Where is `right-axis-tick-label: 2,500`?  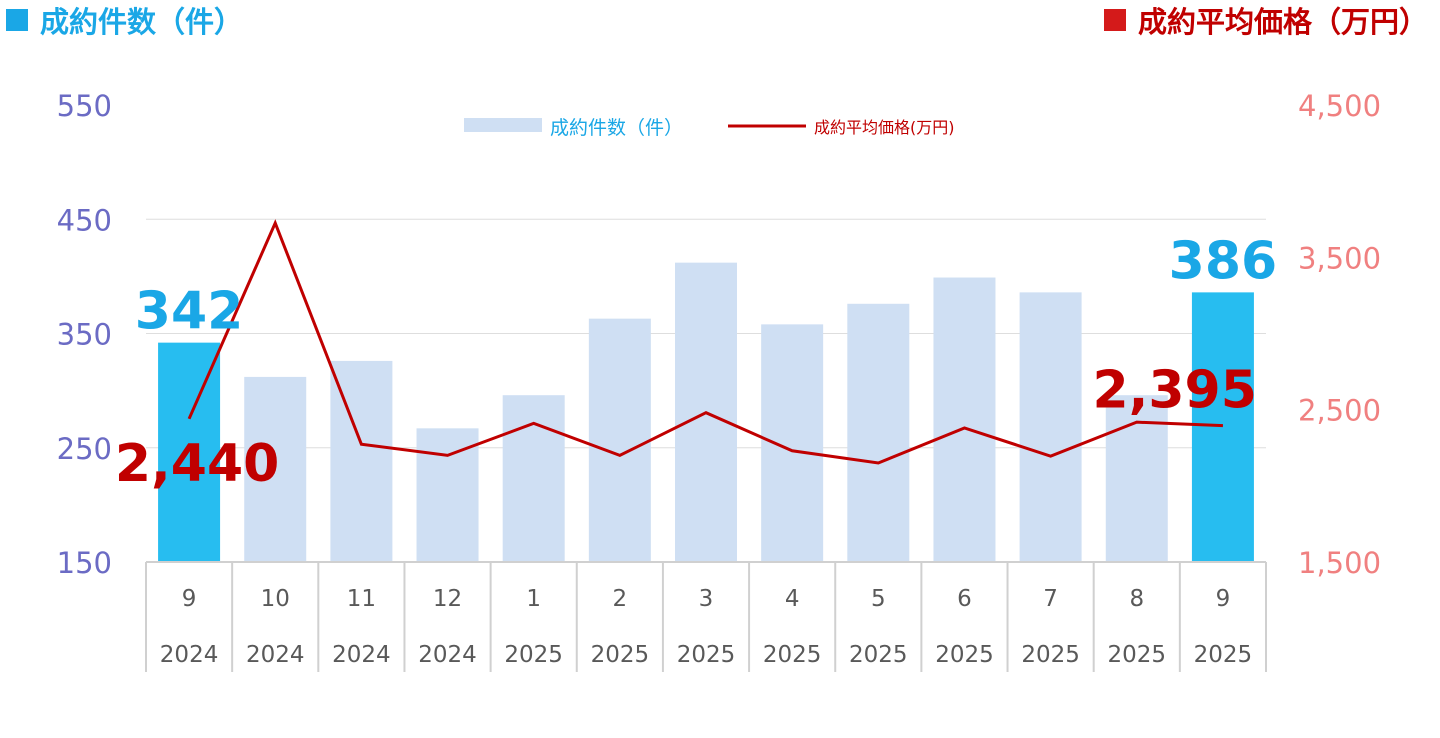 right-axis-tick-label: 2,500 is located at coordinates (1339, 411).